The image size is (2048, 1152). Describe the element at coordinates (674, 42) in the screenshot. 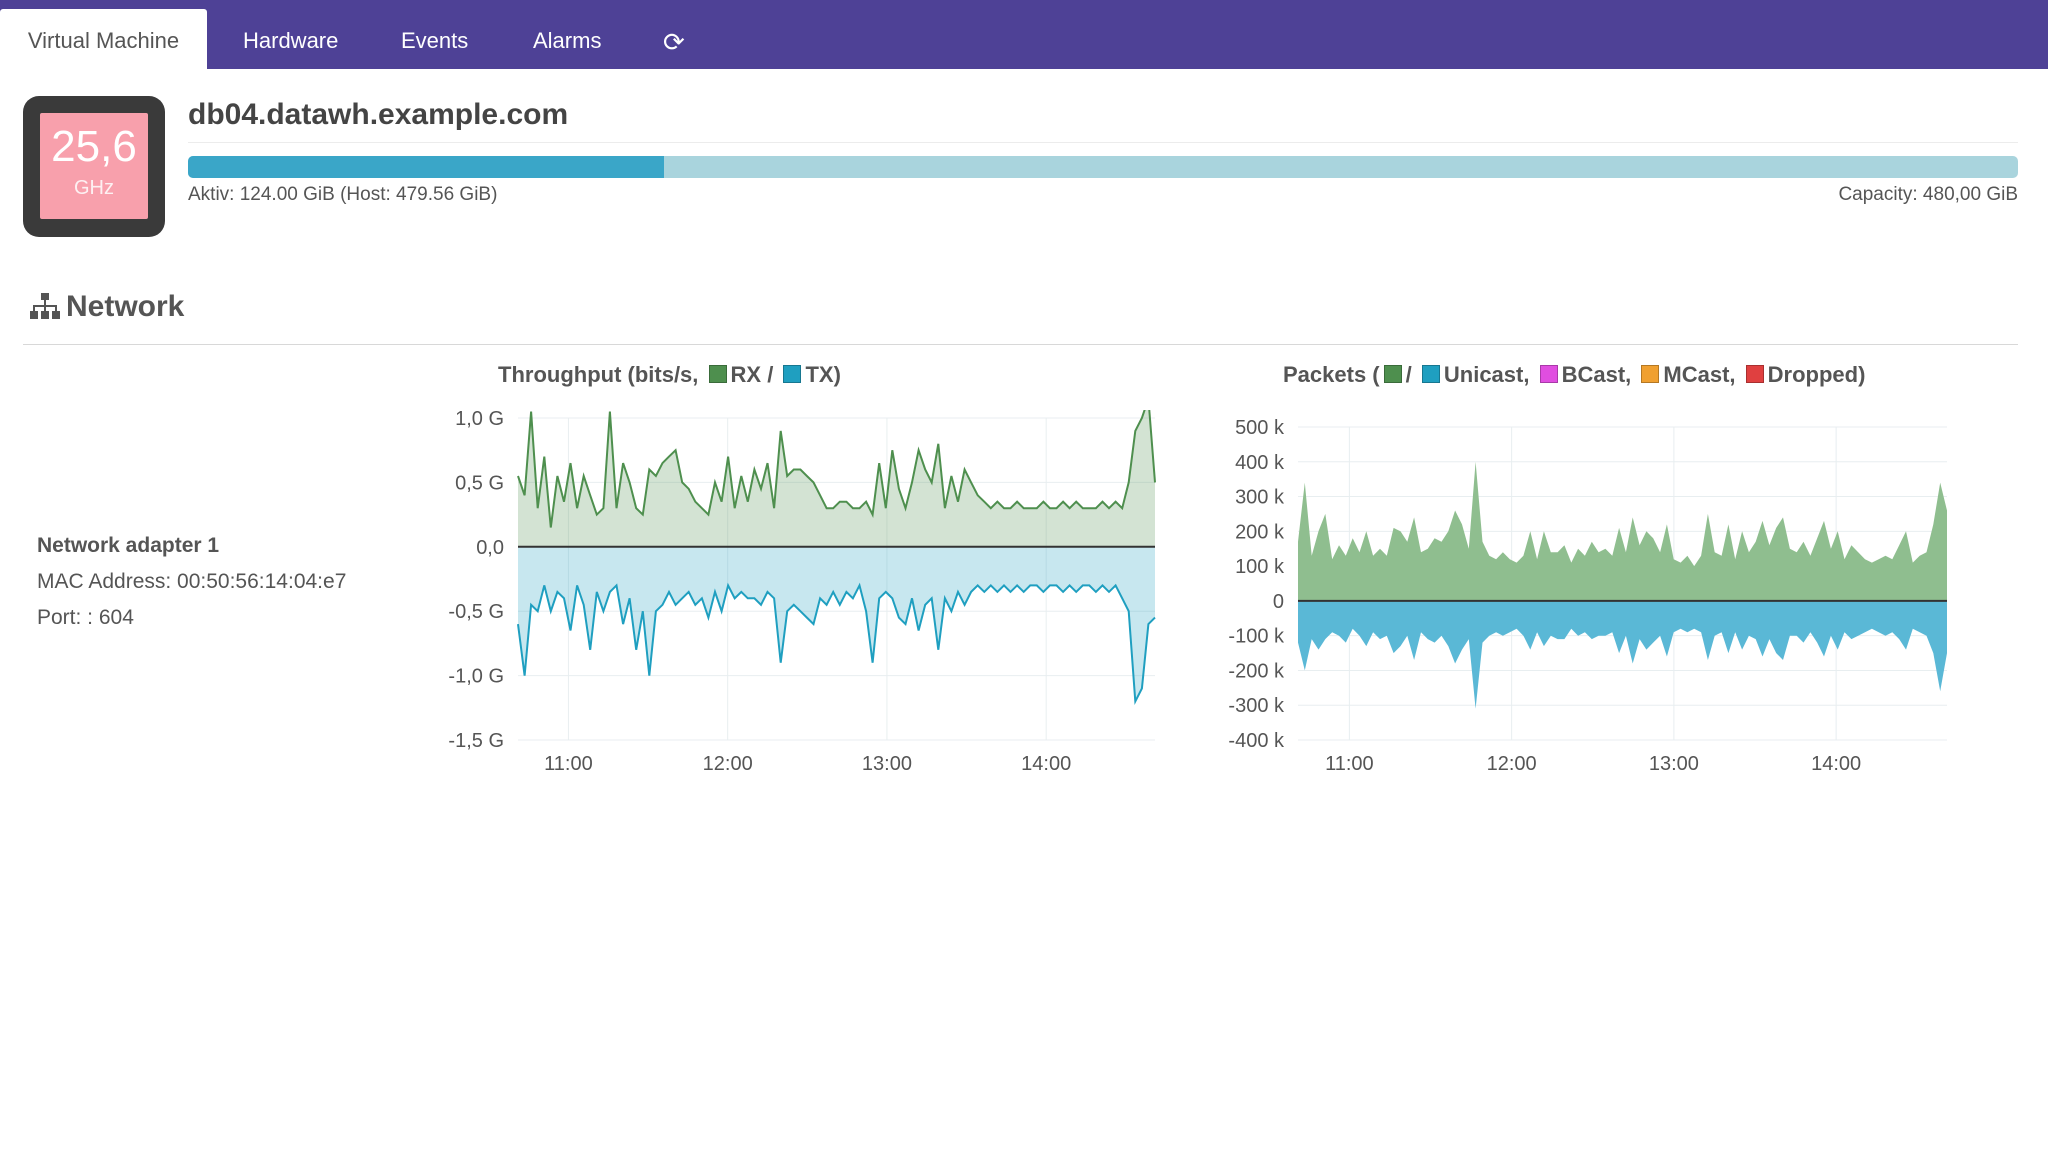

I see `refresh-icon: ⟳` at that location.